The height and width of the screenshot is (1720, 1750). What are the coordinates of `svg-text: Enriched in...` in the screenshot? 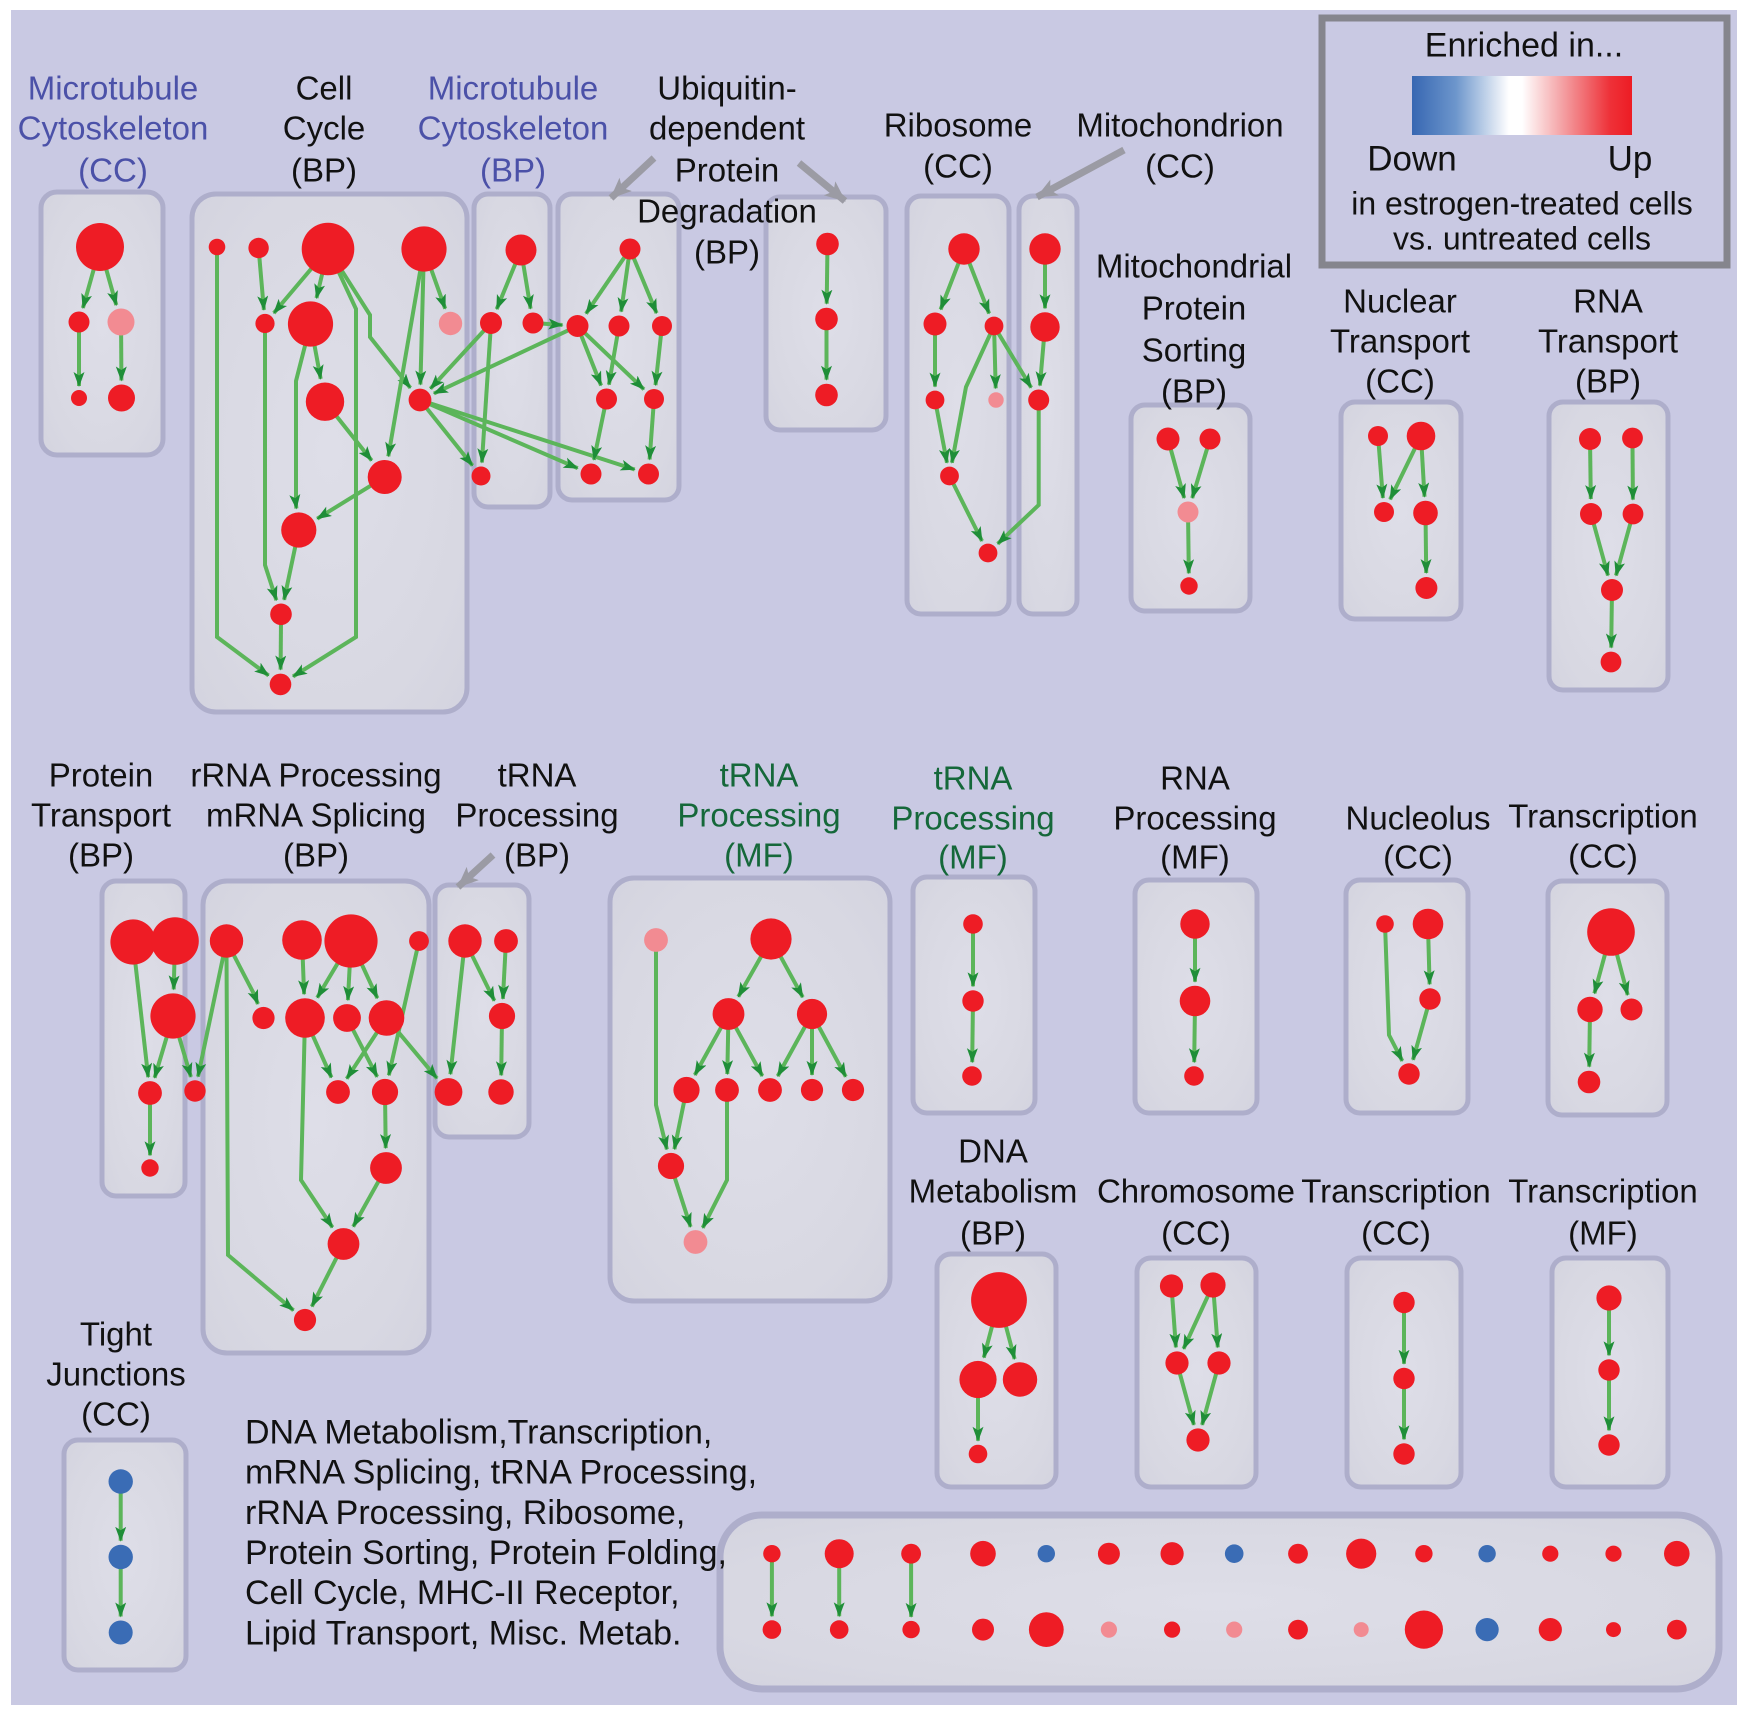 It's located at (1524, 46).